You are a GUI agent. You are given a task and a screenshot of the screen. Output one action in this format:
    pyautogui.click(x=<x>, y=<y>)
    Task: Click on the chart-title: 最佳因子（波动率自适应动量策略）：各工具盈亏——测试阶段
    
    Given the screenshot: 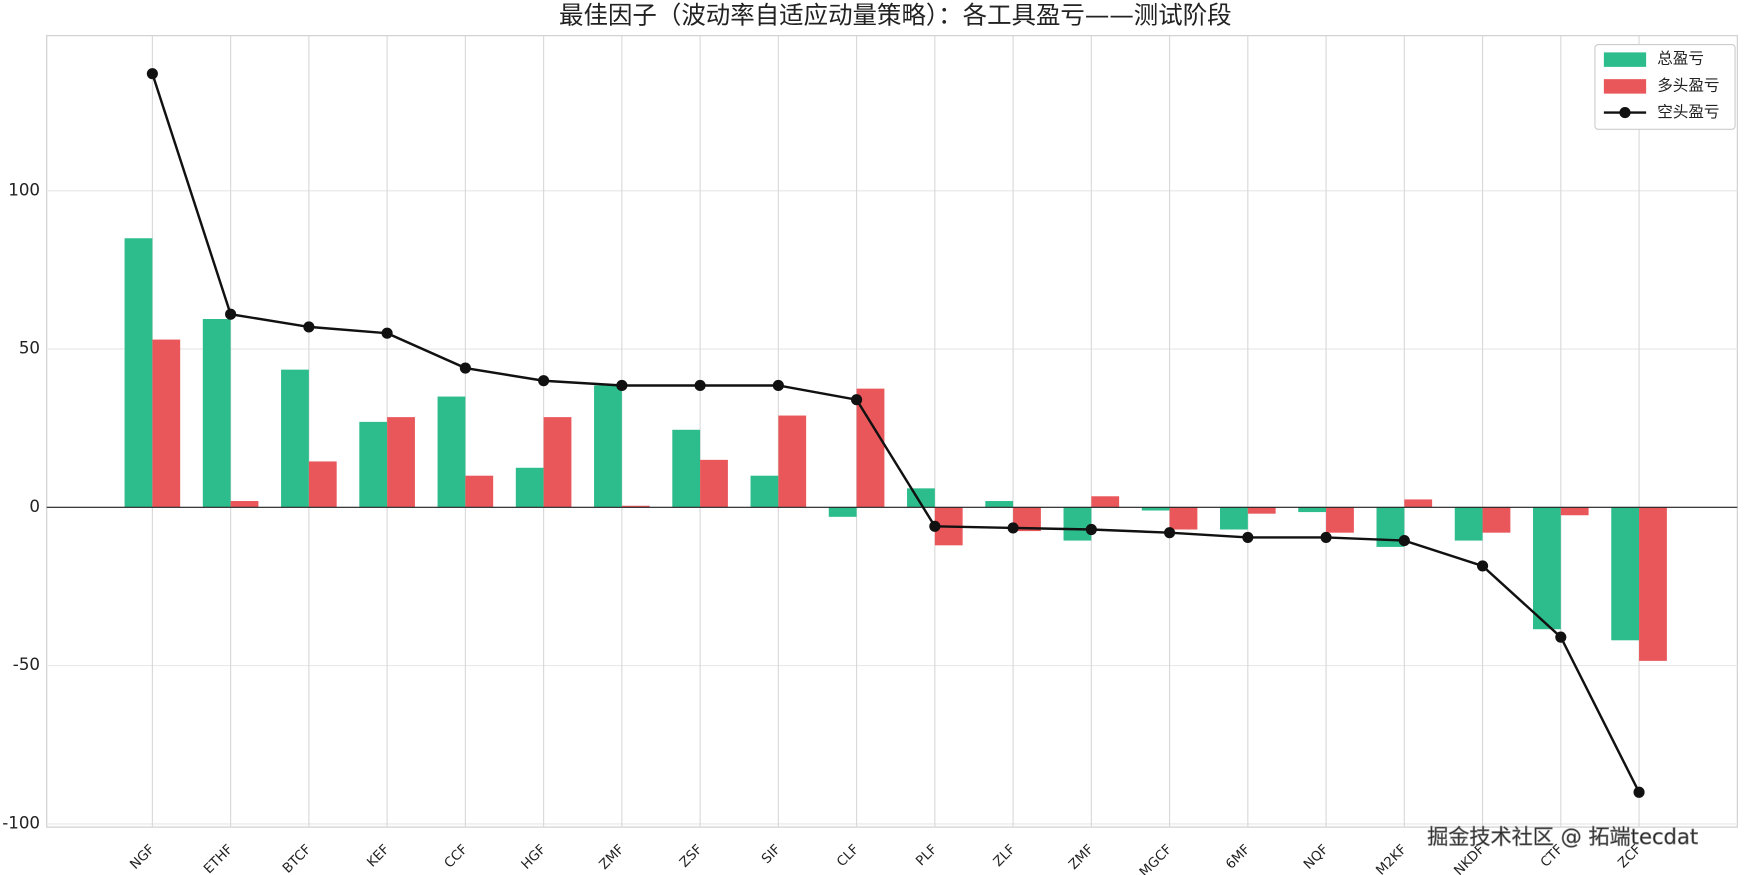 What is the action you would take?
    pyautogui.click(x=895, y=15)
    